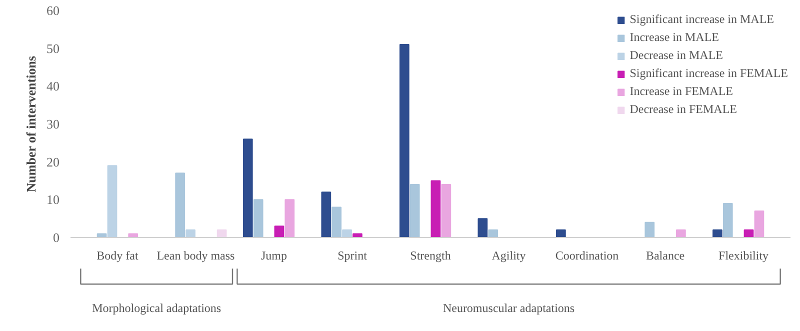  What do you see at coordinates (31, 124) in the screenshot?
I see `y-axis-title: Number of interventions` at bounding box center [31, 124].